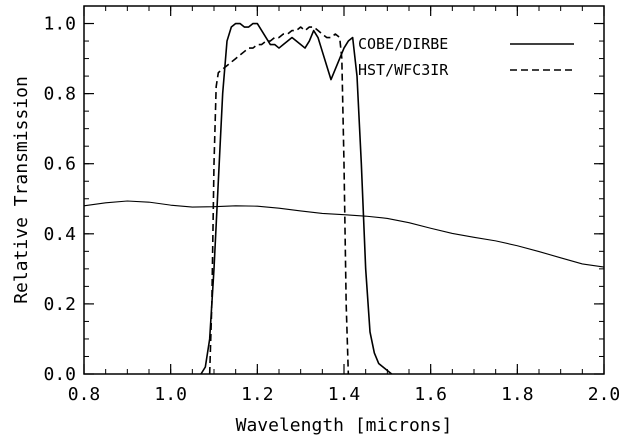  Describe the element at coordinates (170, 394) in the screenshot. I see `x-tick-label: 1.0` at that location.